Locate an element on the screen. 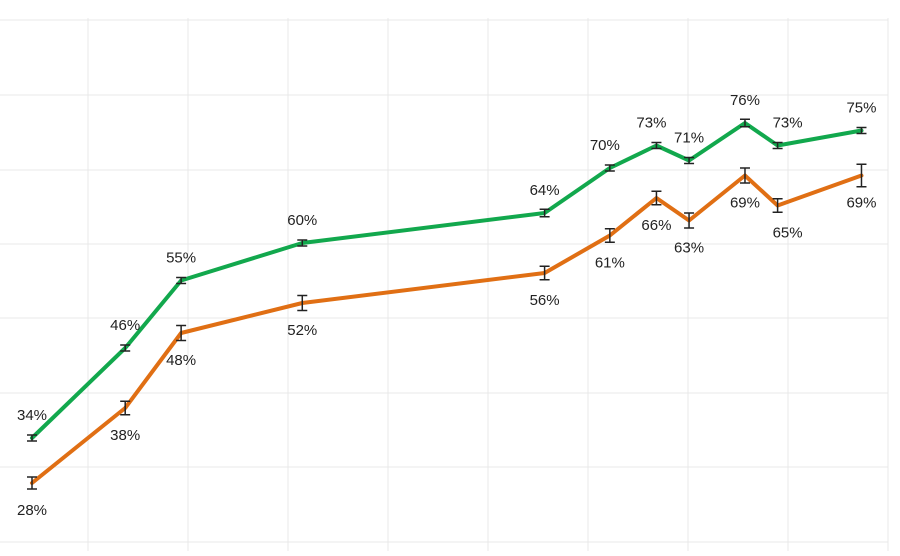 The height and width of the screenshot is (556, 900). data-label: 28% is located at coordinates (32, 510).